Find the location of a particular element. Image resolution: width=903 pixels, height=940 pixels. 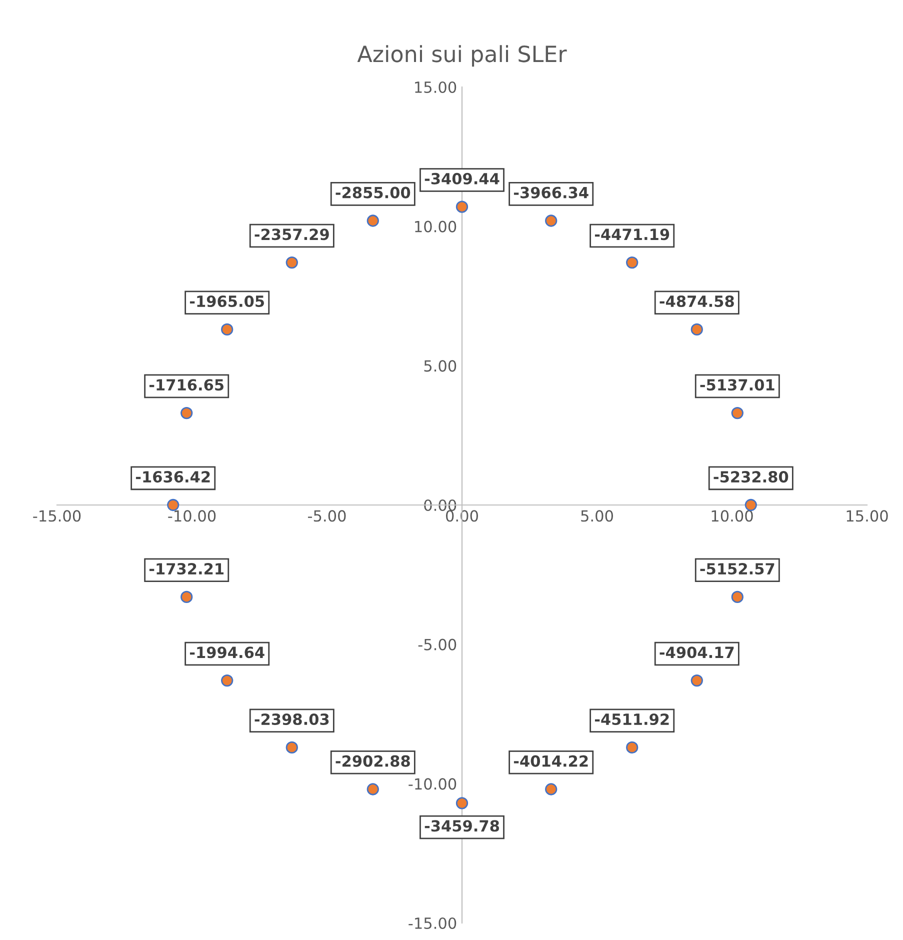

x-tick-label: 15.00 is located at coordinates (867, 516).